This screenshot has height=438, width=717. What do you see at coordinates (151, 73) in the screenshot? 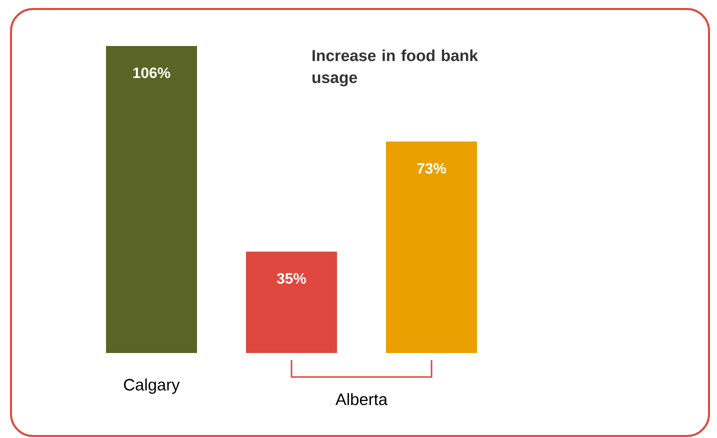
I see `data-label: 106%` at bounding box center [151, 73].